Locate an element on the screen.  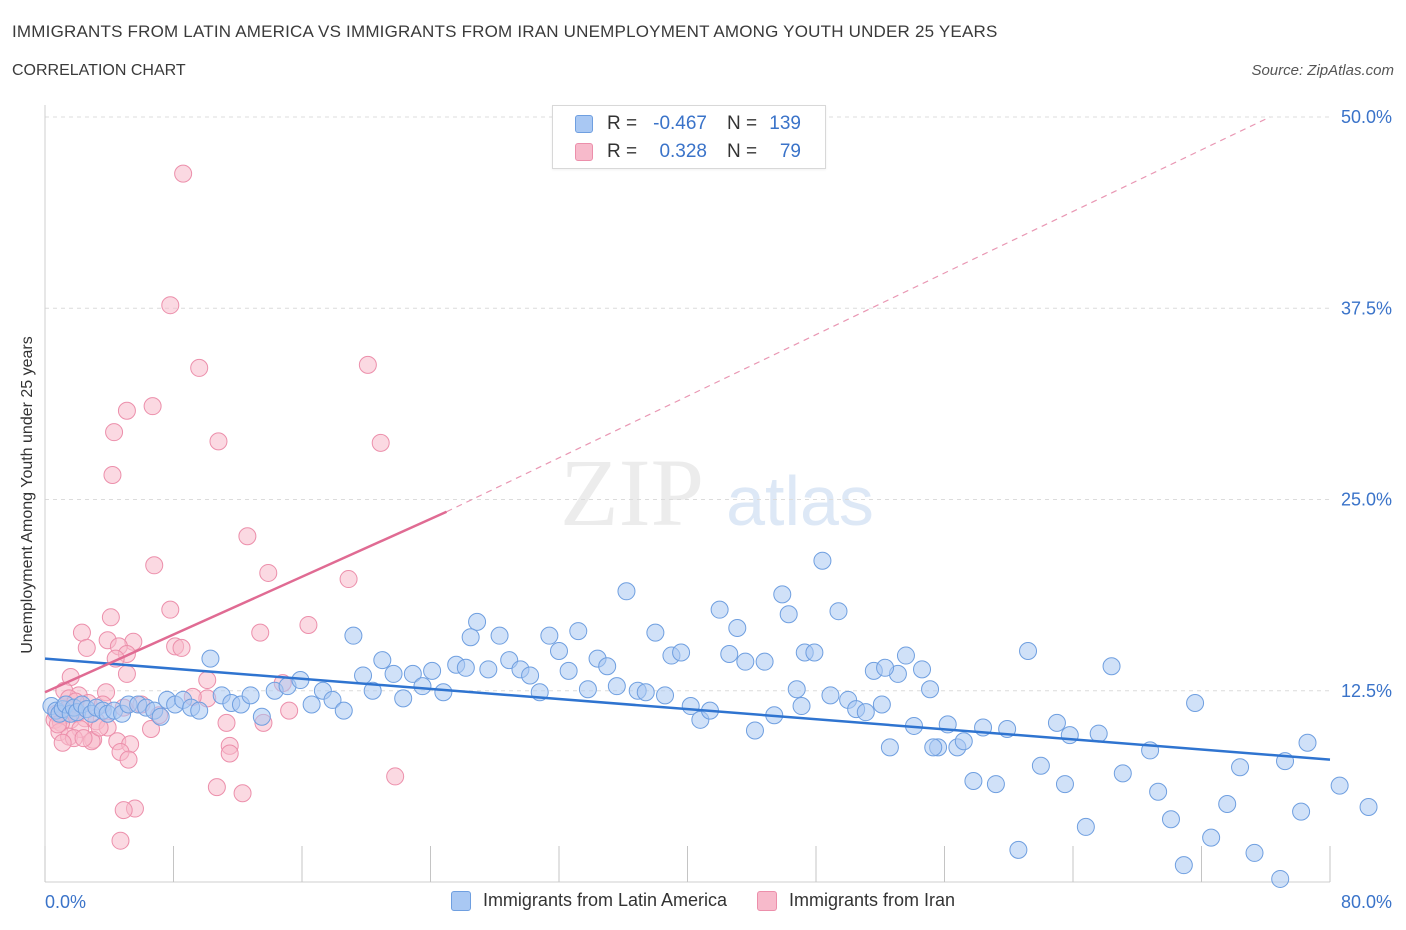
iran-trend-line is located at coordinates (246, 602).